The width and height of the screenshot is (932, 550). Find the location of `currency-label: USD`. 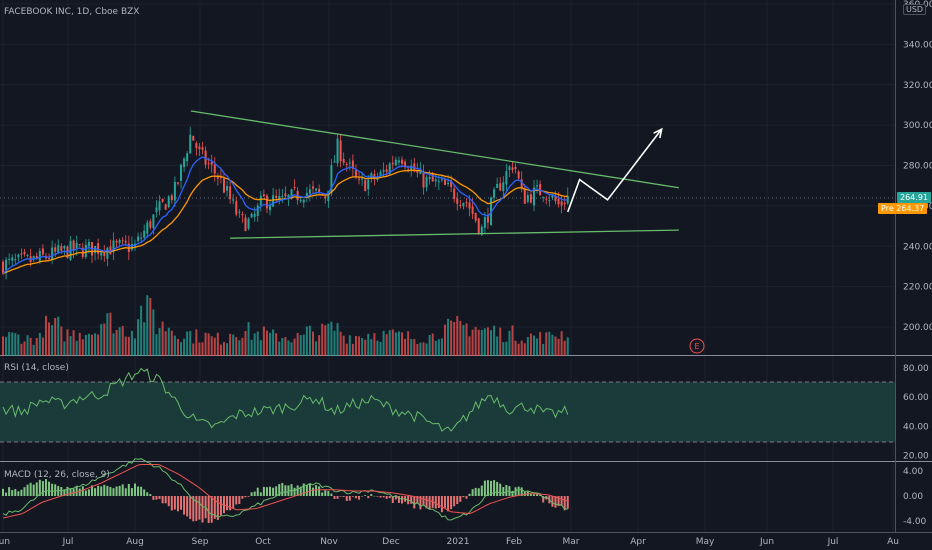

currency-label: USD is located at coordinates (915, 9).